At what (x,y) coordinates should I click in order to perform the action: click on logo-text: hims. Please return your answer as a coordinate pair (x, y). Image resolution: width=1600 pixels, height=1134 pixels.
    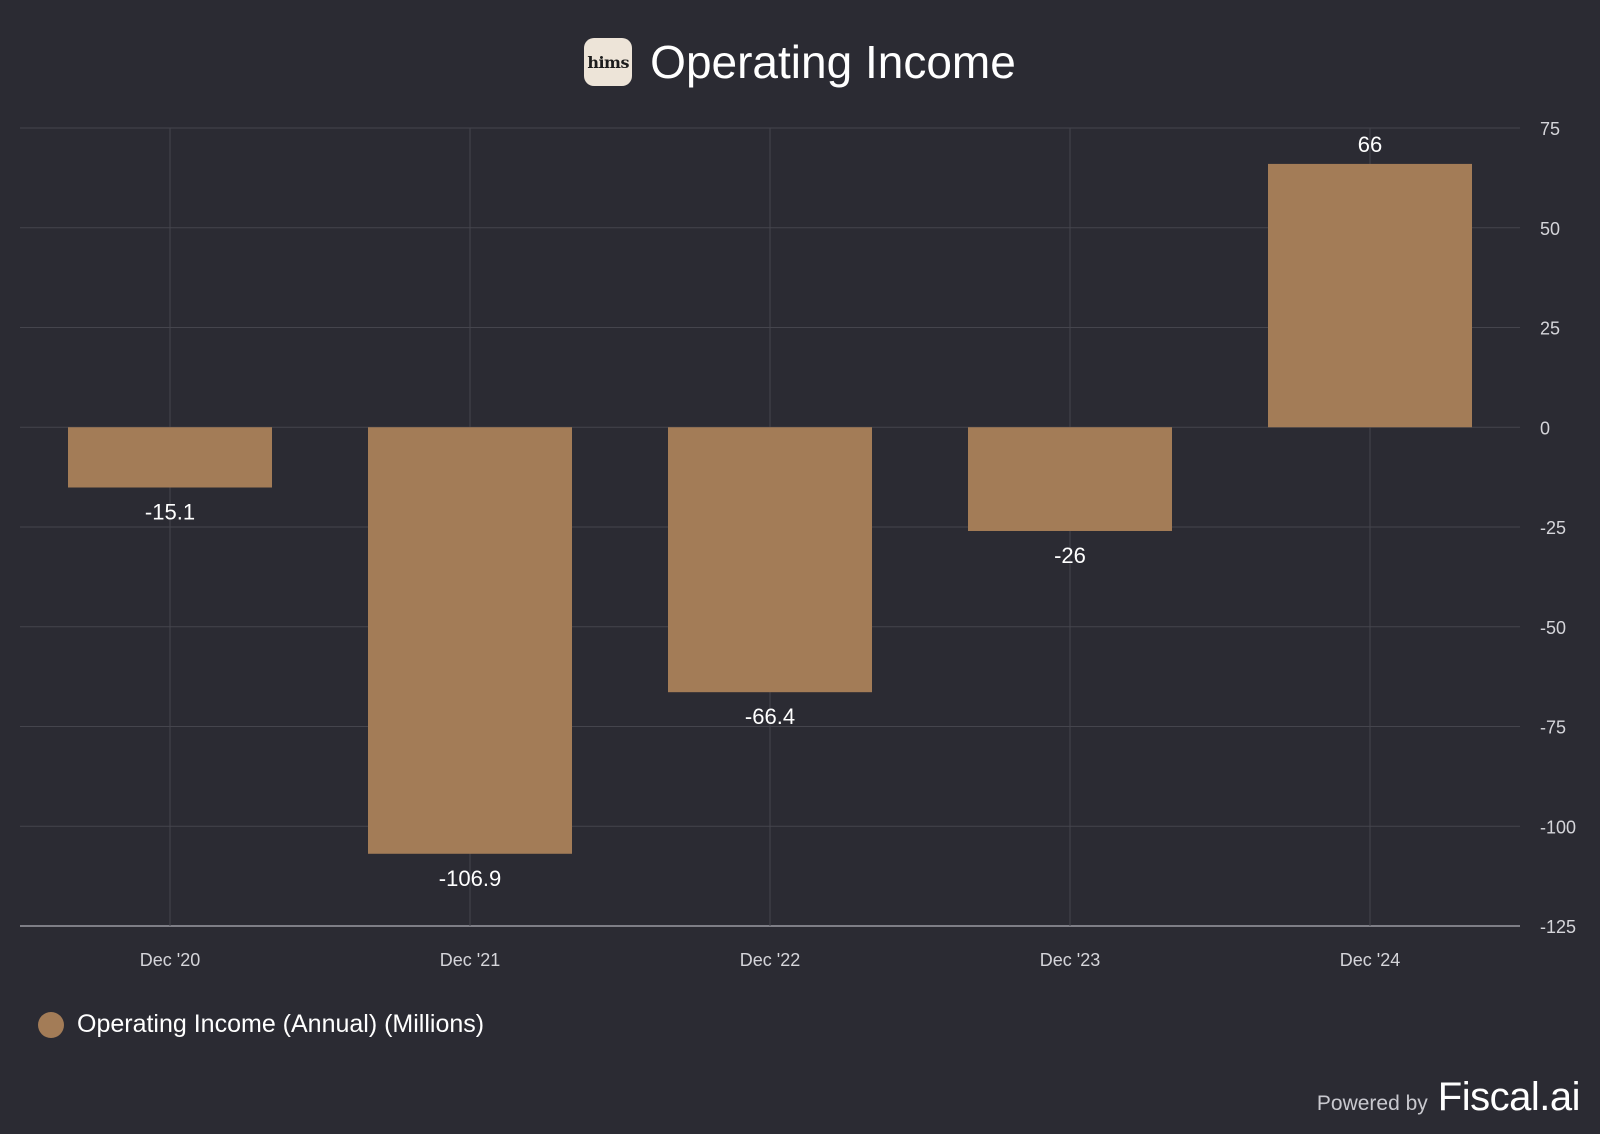
    Looking at the image, I should click on (608, 62).